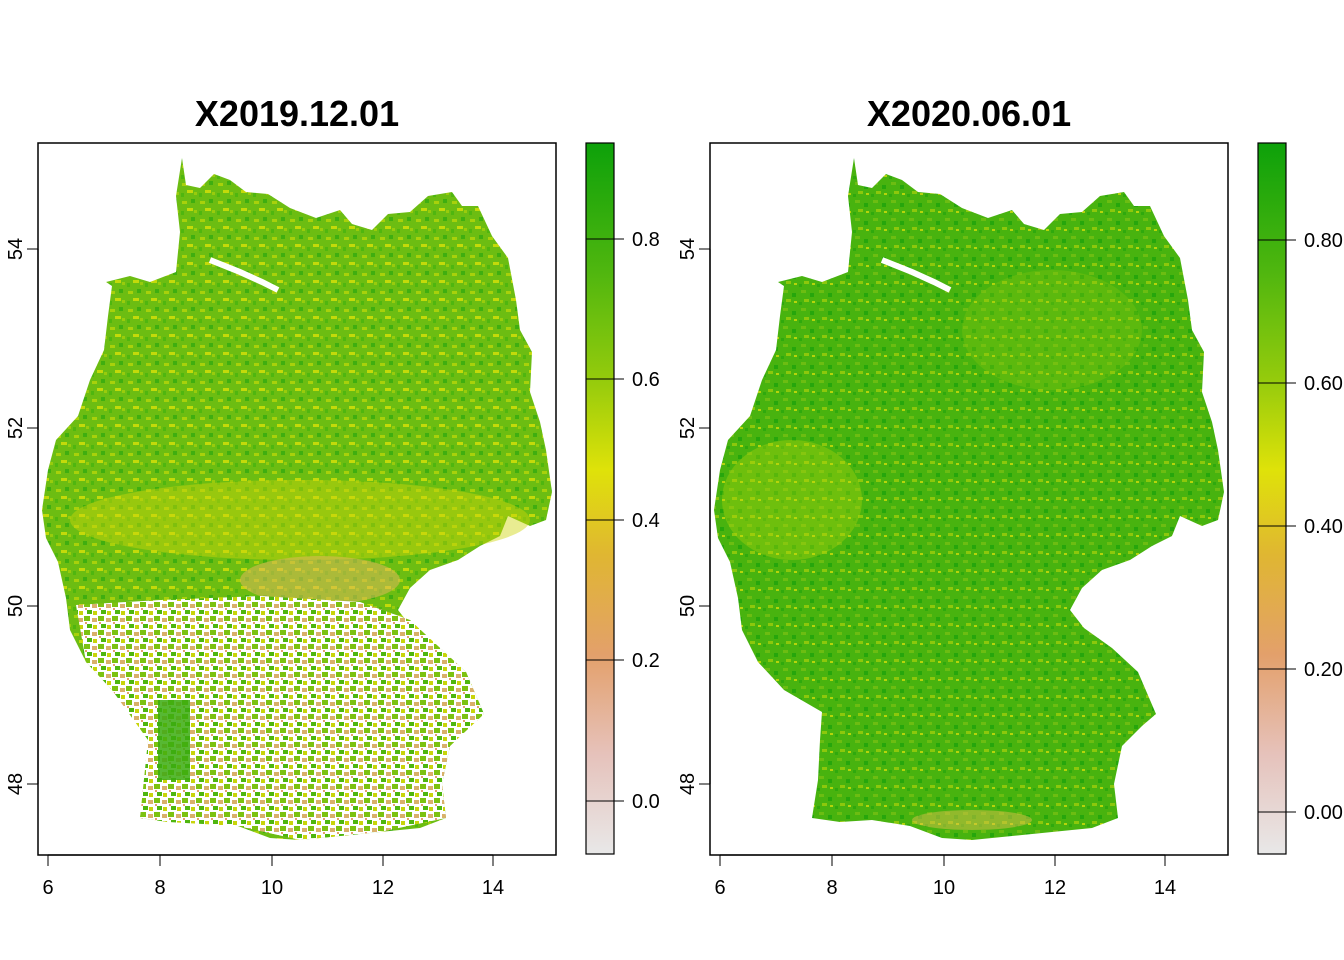 This screenshot has height=960, width=1344. What do you see at coordinates (622, 498) in the screenshot?
I see `color-legend: 0.0 0.2 0.4 0.6 0.8` at bounding box center [622, 498].